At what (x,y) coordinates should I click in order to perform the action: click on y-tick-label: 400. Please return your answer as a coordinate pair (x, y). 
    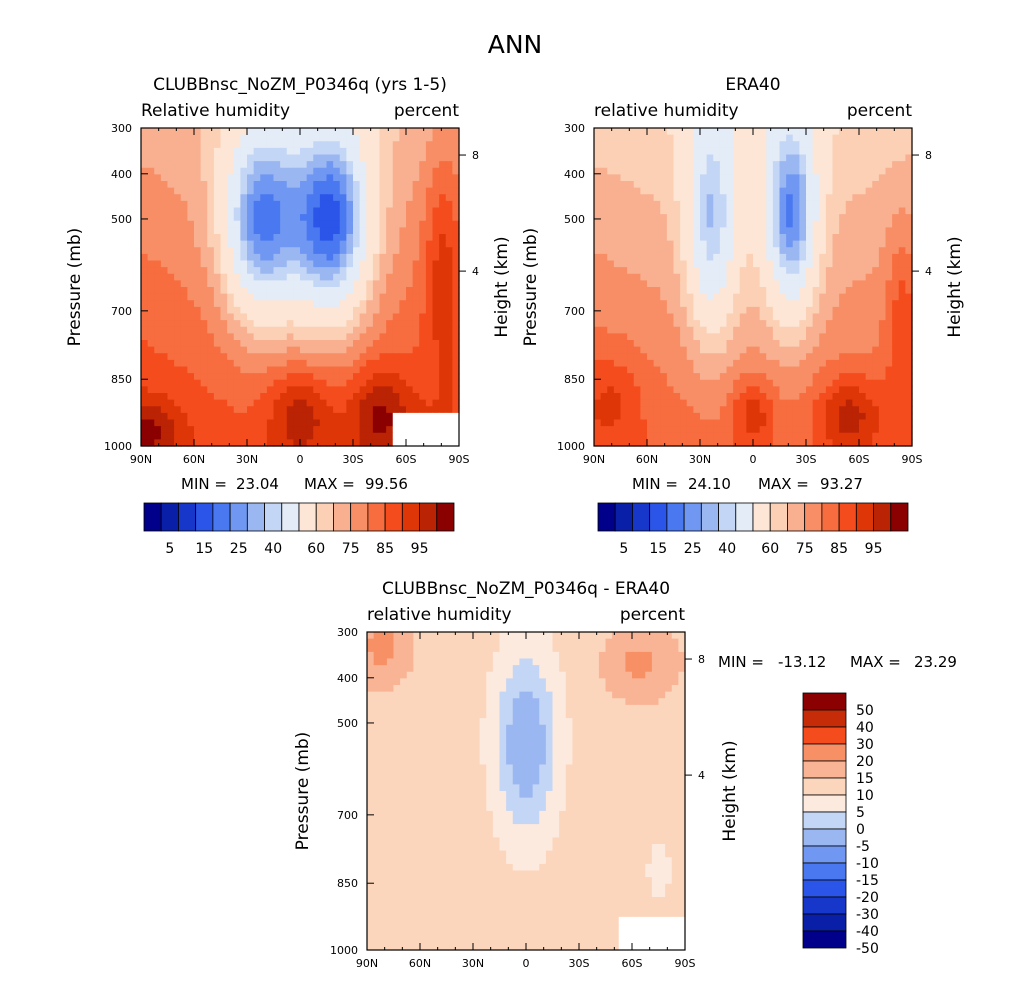
    Looking at the image, I should click on (574, 174).